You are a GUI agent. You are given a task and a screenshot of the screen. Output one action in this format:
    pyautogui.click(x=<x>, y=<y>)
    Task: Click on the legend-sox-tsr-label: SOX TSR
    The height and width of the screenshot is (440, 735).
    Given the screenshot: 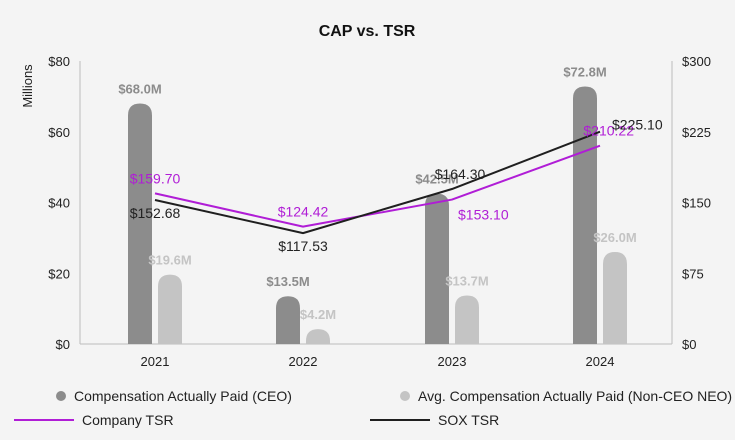 What is the action you would take?
    pyautogui.click(x=469, y=420)
    